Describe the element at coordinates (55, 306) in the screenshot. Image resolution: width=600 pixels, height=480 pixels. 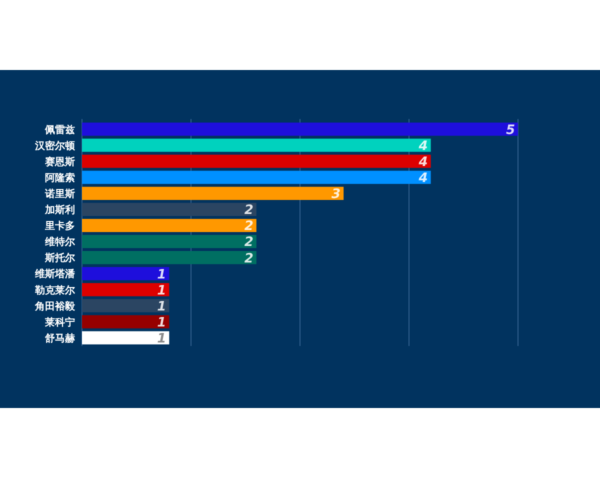
I see `y-tick-label: 角田裕毅` at that location.